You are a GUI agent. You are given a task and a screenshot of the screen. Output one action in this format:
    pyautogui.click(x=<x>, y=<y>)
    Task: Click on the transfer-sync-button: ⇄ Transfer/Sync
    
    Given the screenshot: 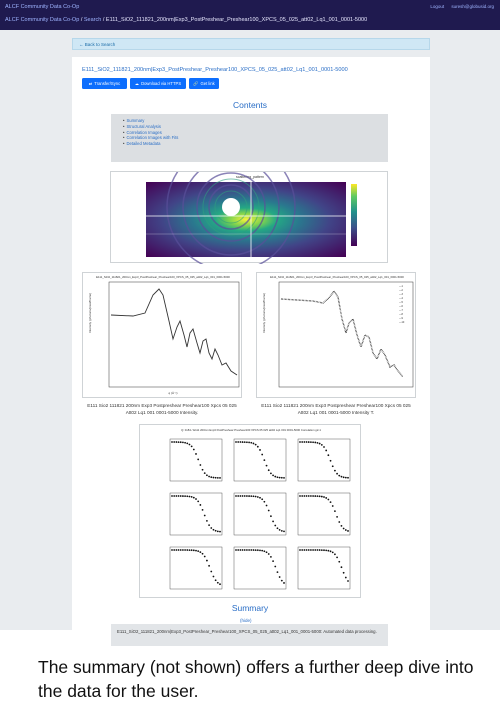 What is the action you would take?
    pyautogui.click(x=104, y=83)
    